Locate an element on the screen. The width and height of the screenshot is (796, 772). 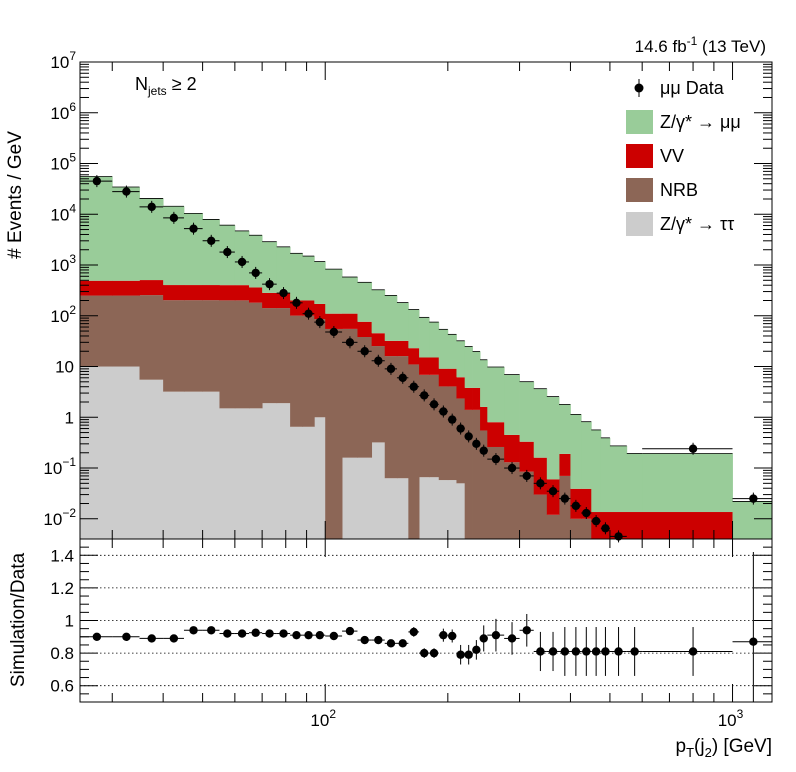
ratio-y-tick-label-2: 1 is located at coordinates (69, 621).